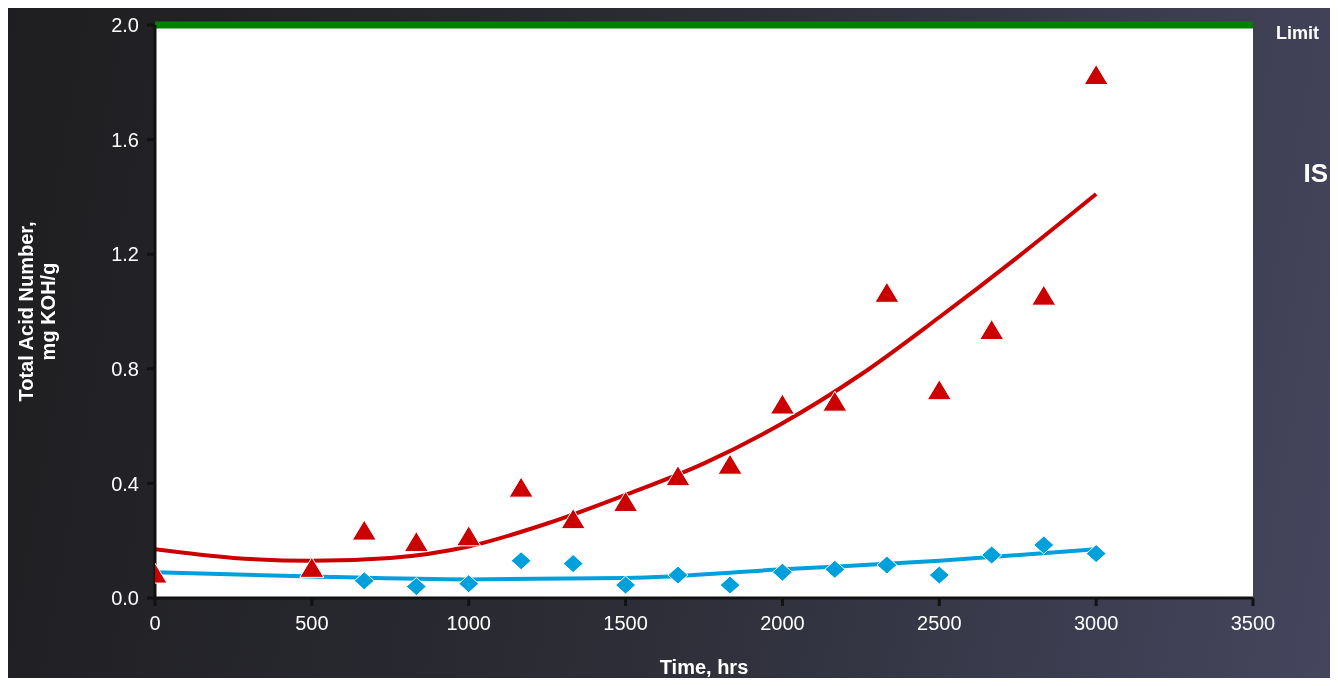 The width and height of the screenshot is (1338, 686). I want to click on x-tick-label: 3000, so click(1096, 623).